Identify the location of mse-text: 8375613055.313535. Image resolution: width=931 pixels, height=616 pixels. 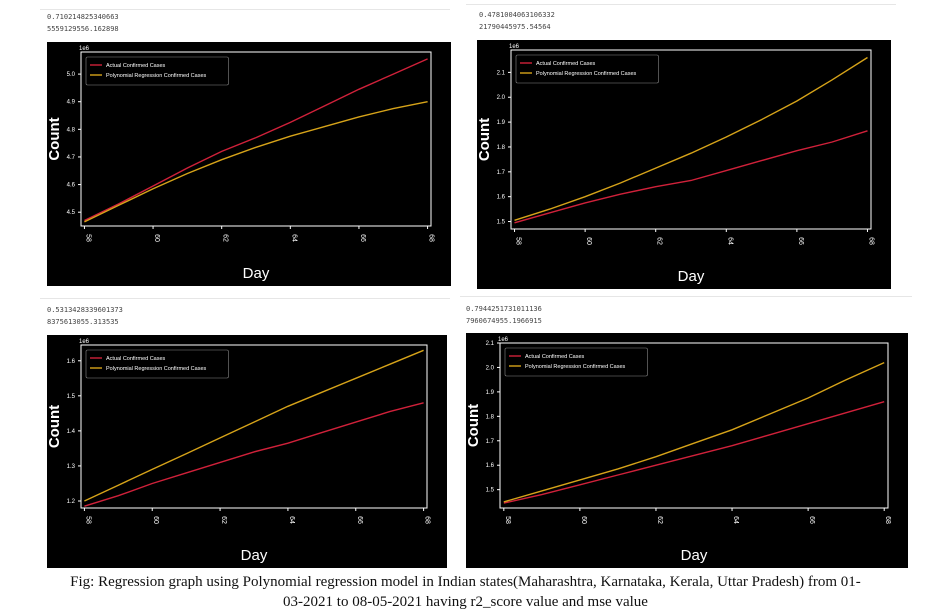
(83, 322).